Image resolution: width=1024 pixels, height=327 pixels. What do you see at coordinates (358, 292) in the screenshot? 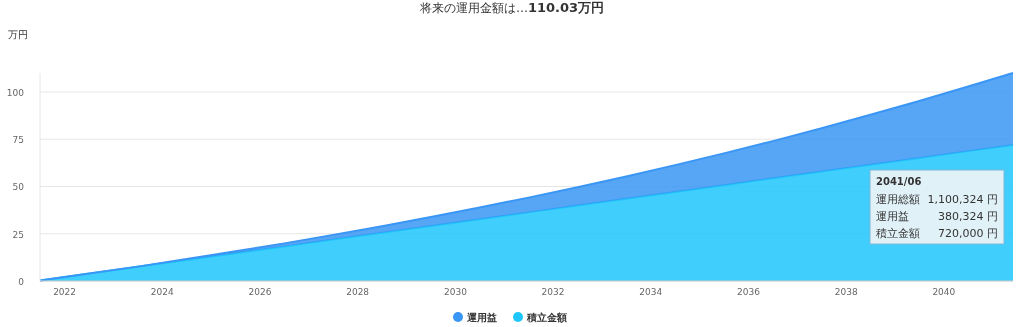
I see `x-tick-label: 2028` at bounding box center [358, 292].